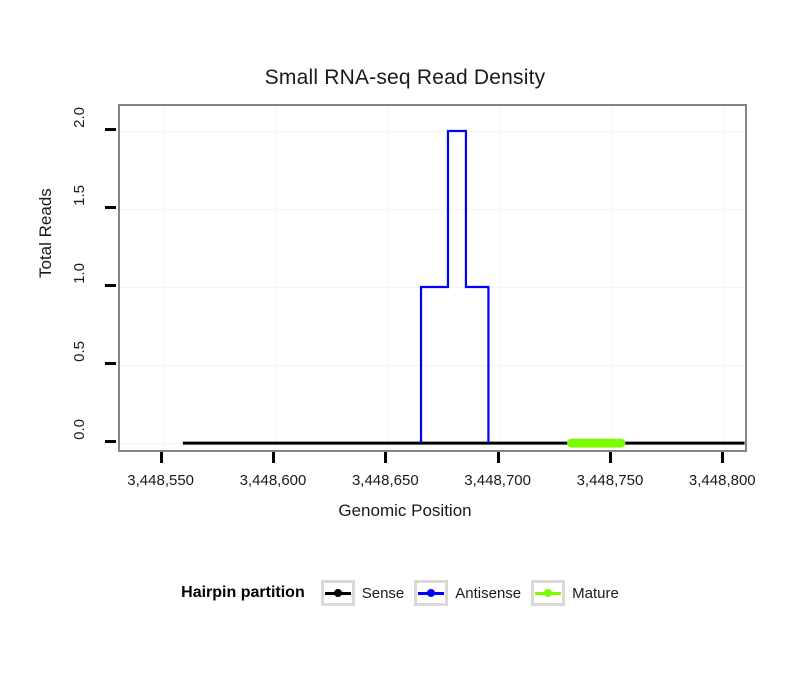 The width and height of the screenshot is (810, 690). I want to click on legend-title: Hairpin partition, so click(243, 592).